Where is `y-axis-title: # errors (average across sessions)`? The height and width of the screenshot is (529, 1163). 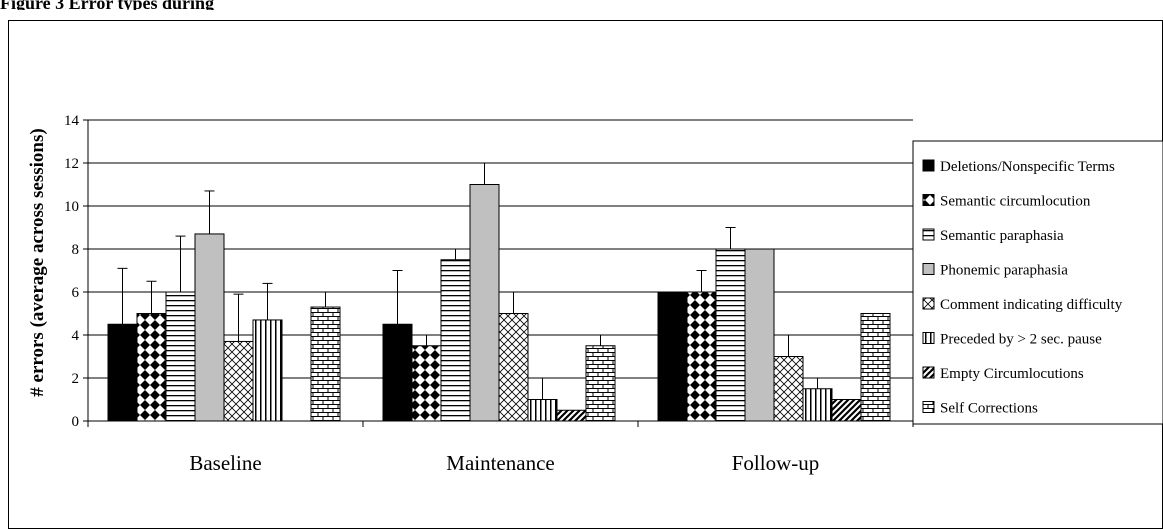 y-axis-title: # errors (average across sessions) is located at coordinates (37, 262).